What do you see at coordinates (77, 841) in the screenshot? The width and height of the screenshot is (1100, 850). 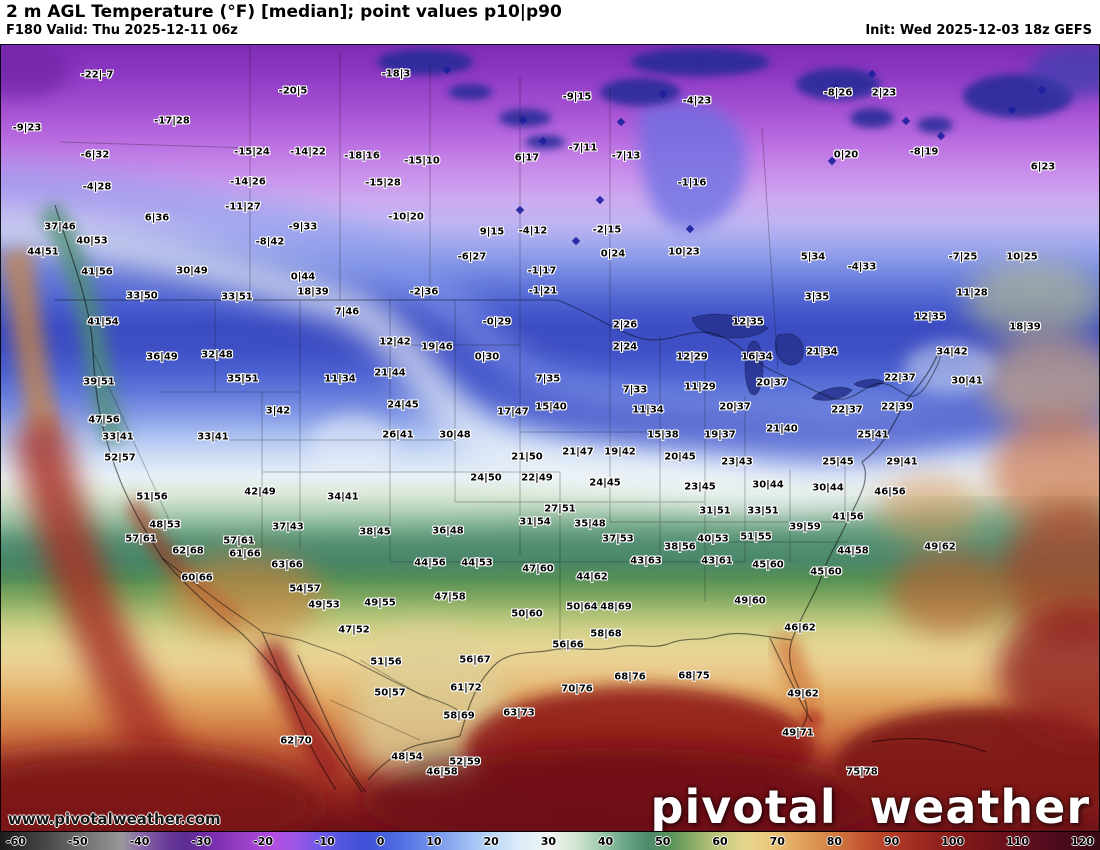 I see `colorbar-tick: -50` at bounding box center [77, 841].